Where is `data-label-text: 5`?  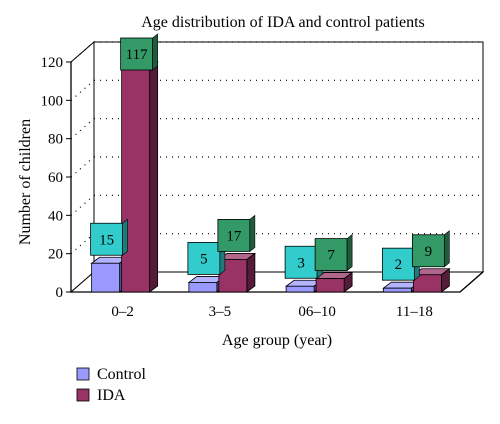
data-label-text: 5 is located at coordinates (204, 259).